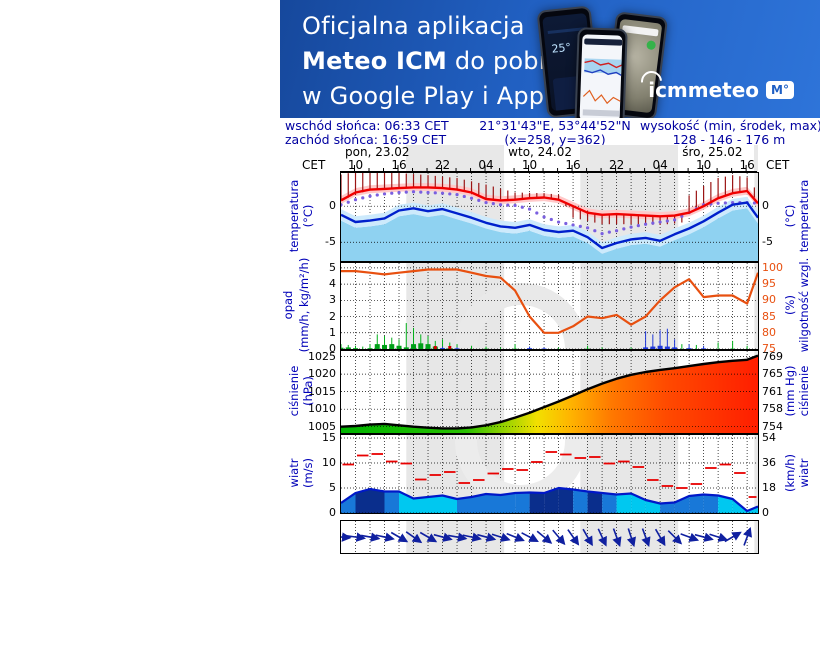 Image resolution: width=820 pixels, height=660 pixels. Describe the element at coordinates (540, 152) in the screenshot. I see `day-label: wto, 24.02` at that location.